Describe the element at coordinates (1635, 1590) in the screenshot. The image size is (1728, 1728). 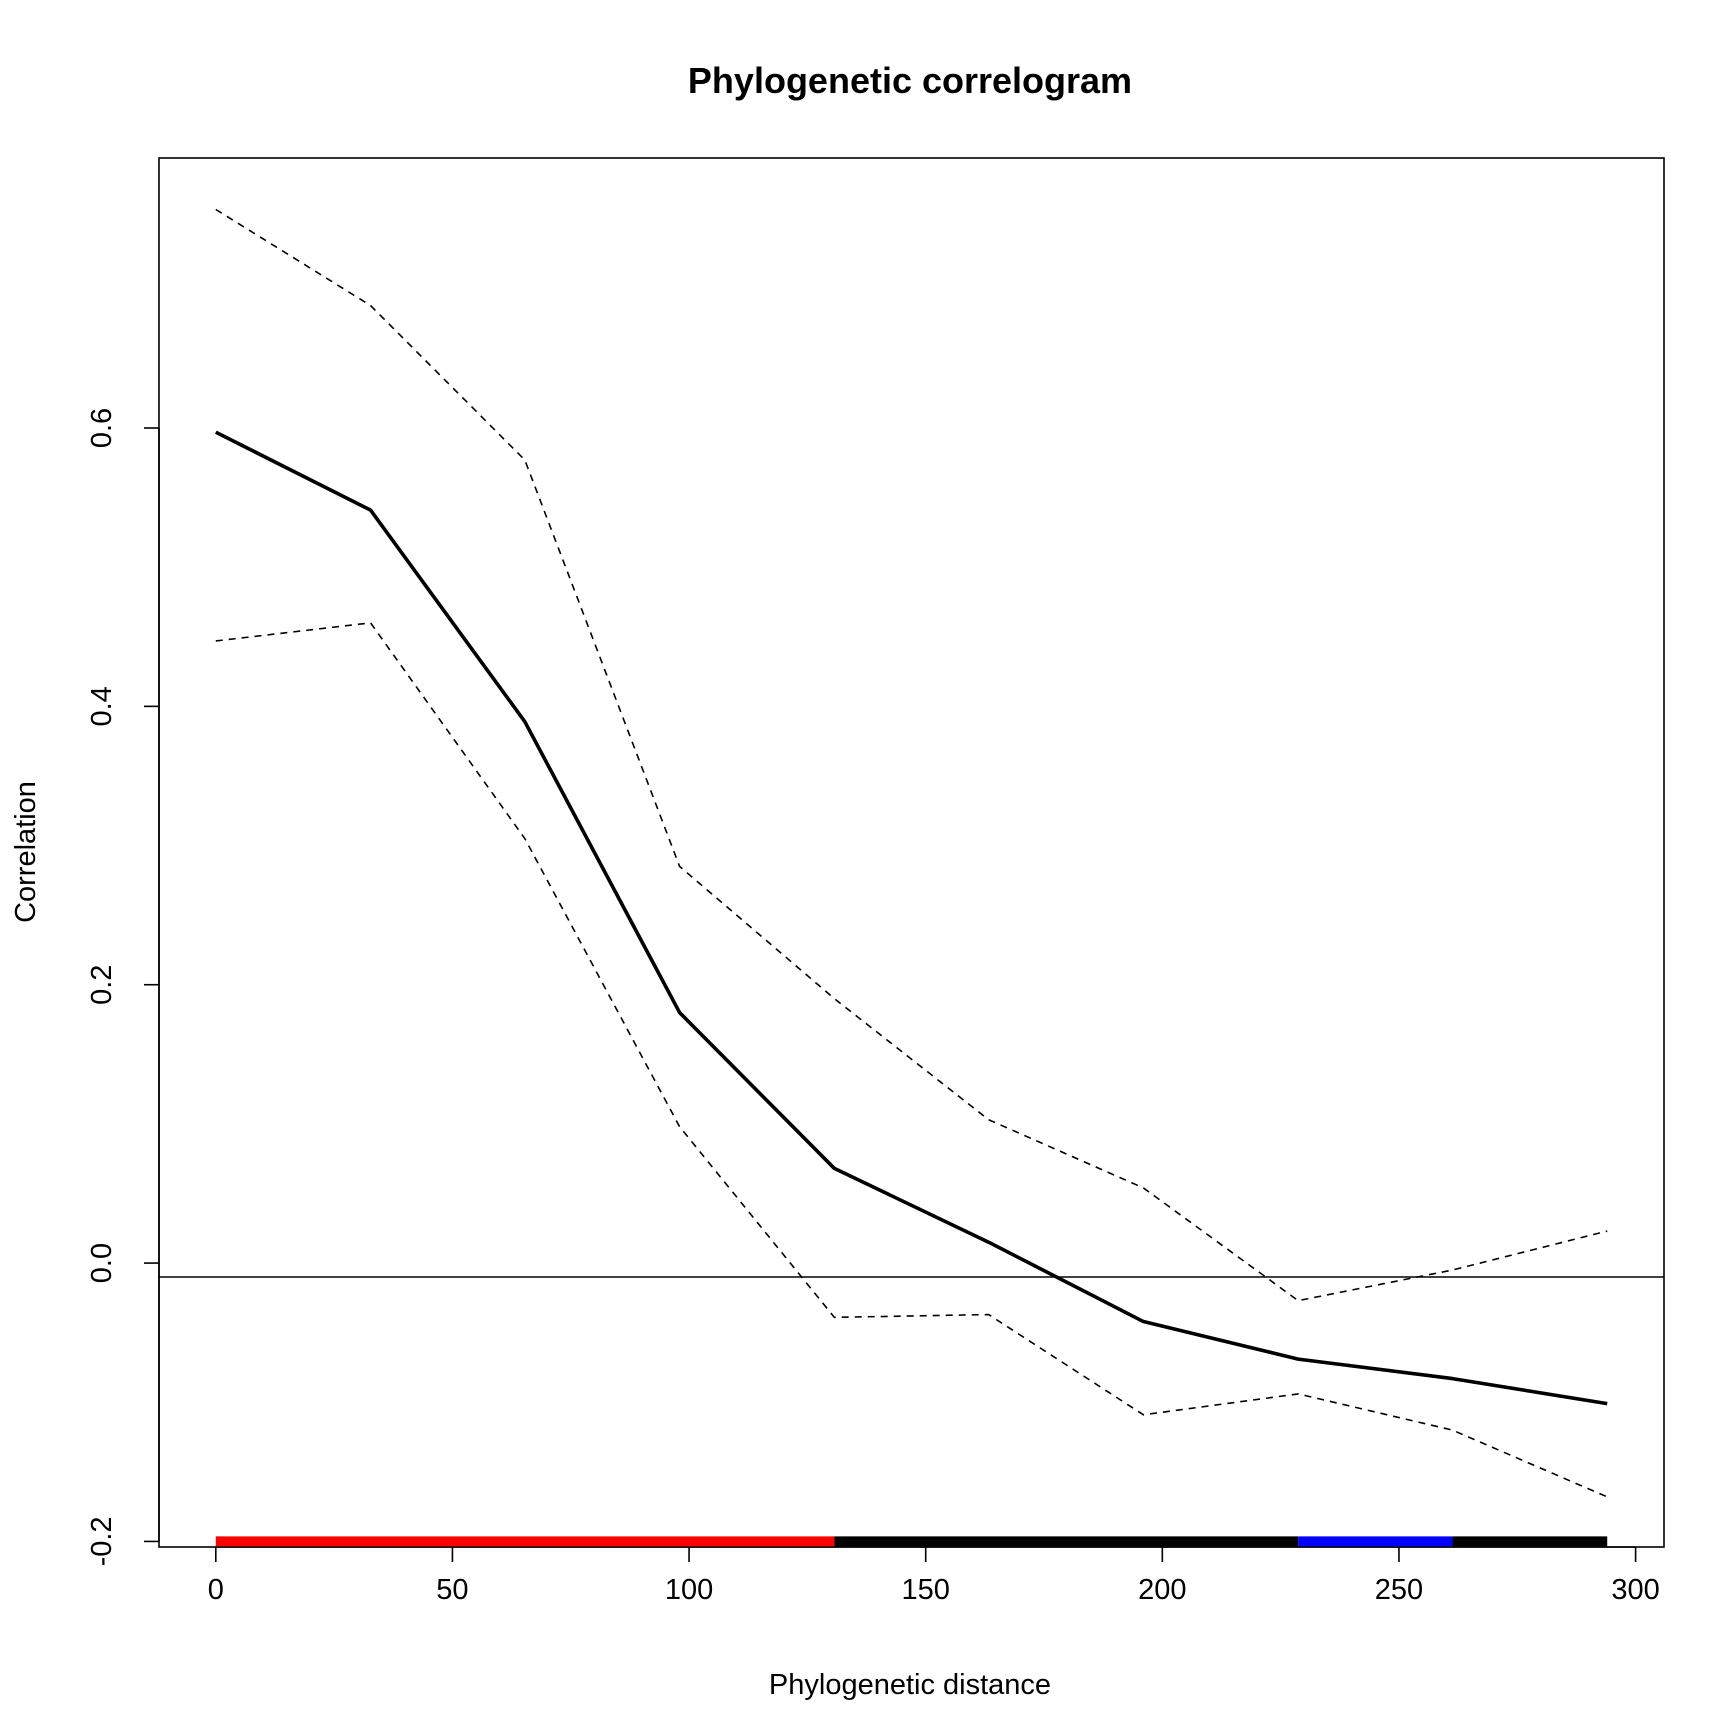
I see `x-tick-label: 300` at that location.